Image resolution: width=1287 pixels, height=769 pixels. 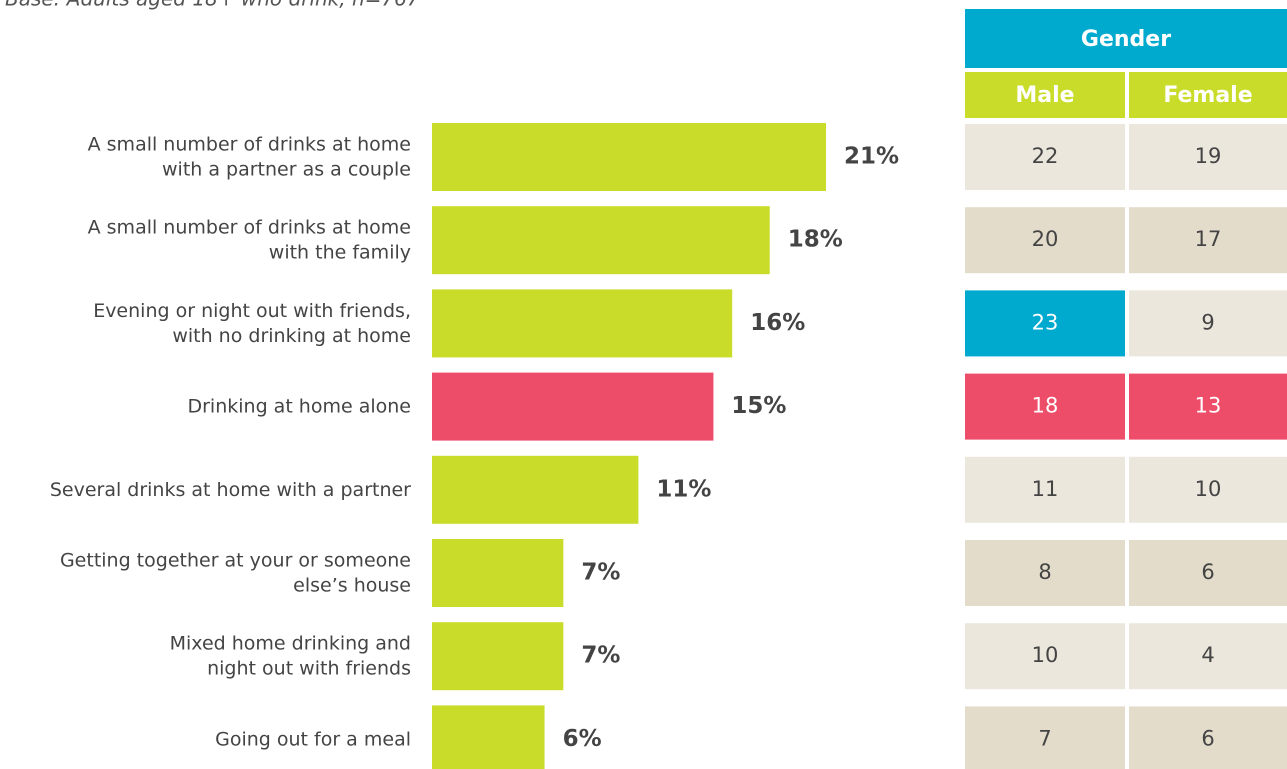 I want to click on table-cell: 18, so click(x=1045, y=406).